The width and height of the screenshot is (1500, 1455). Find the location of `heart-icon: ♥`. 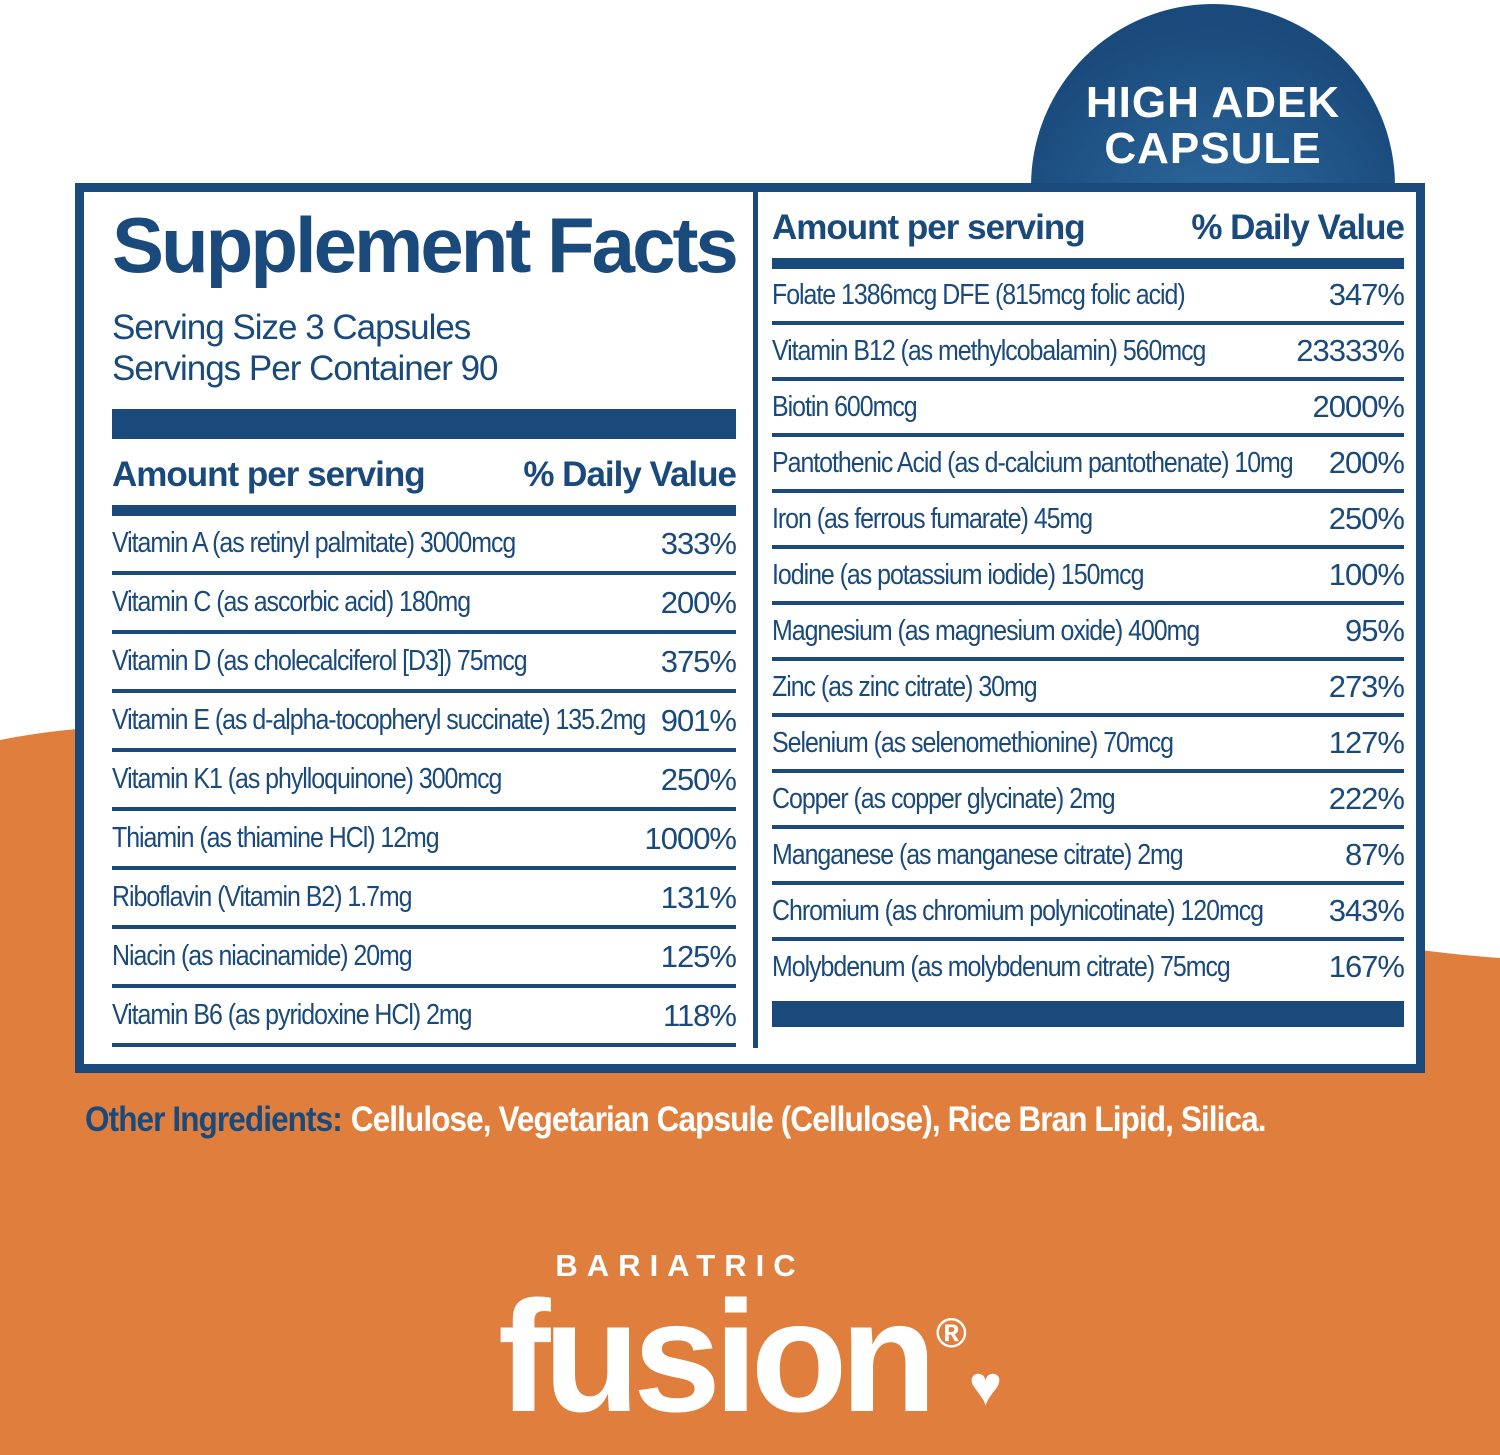

heart-icon: ♥ is located at coordinates (985, 1385).